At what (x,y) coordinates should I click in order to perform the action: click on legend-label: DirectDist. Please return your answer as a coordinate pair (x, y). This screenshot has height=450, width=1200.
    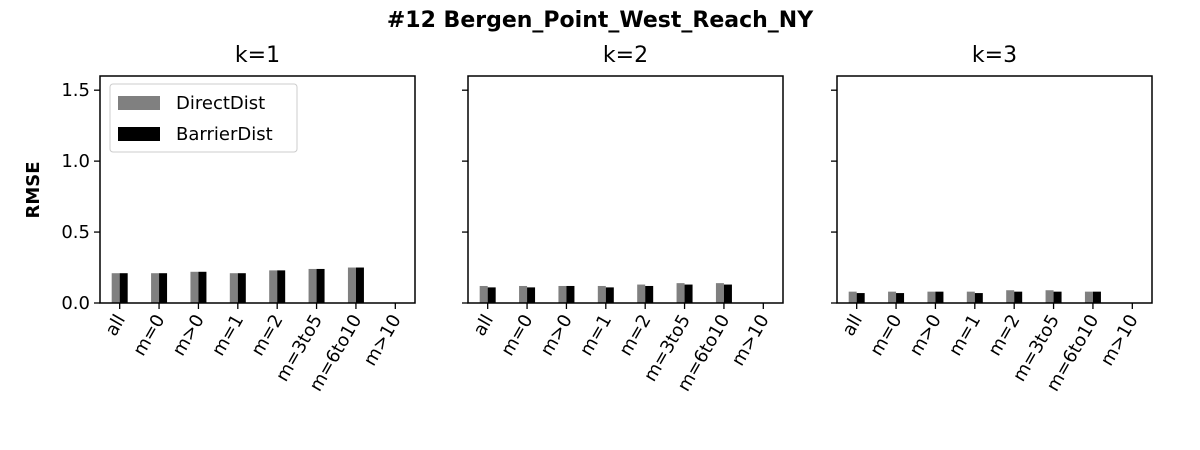
    Looking at the image, I should click on (220, 103).